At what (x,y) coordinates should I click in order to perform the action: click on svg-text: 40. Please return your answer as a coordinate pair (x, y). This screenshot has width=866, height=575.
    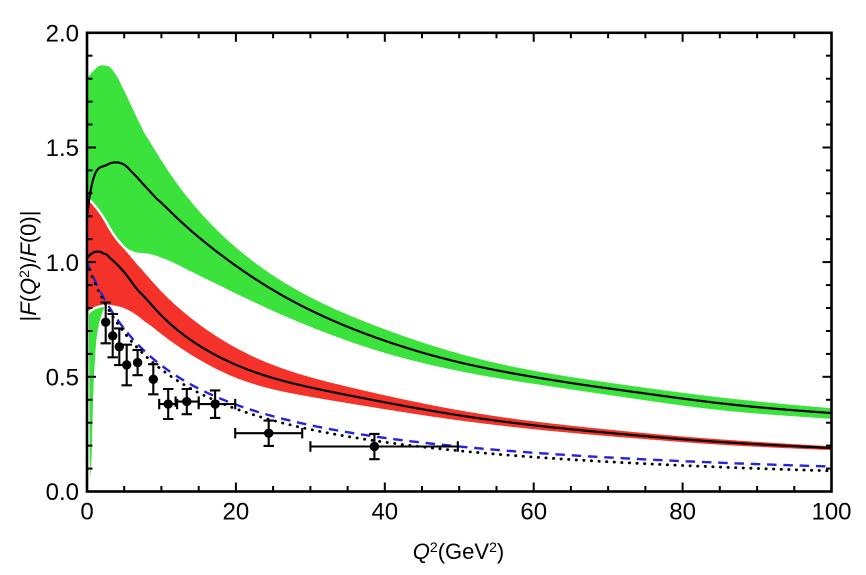
    Looking at the image, I should click on (384, 511).